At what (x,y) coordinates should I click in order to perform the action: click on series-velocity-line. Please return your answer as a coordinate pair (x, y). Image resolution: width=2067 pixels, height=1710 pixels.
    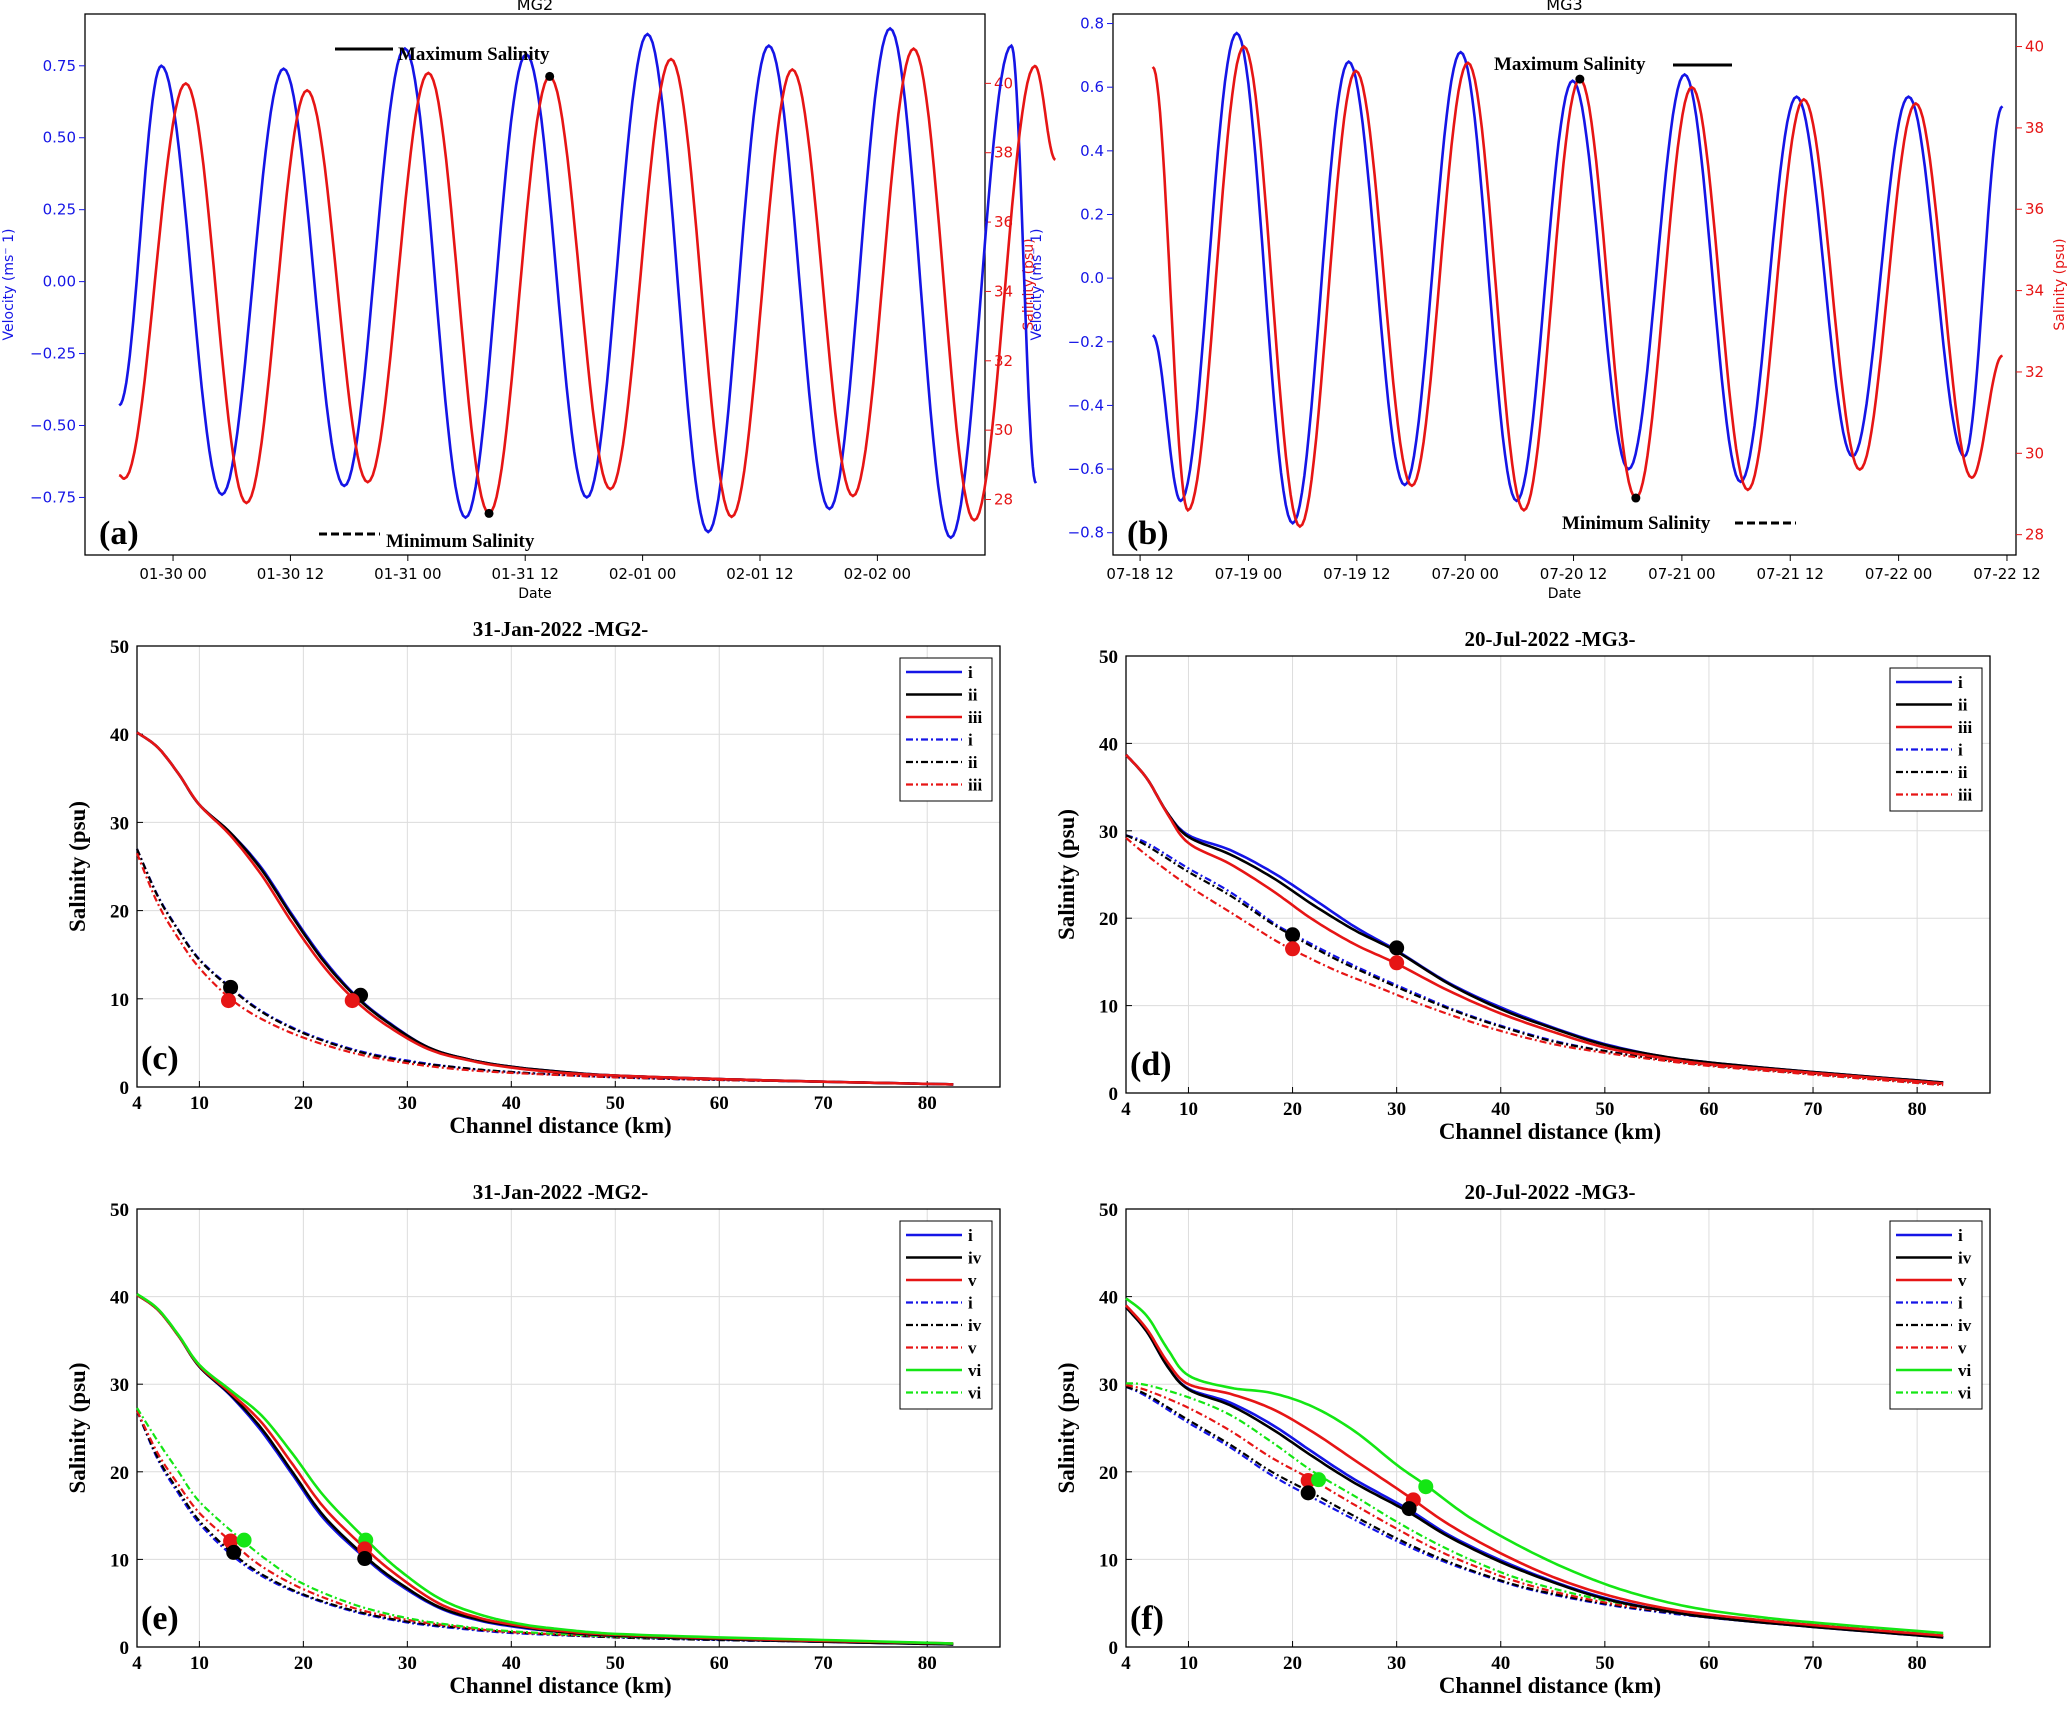
    Looking at the image, I should click on (578, 283).